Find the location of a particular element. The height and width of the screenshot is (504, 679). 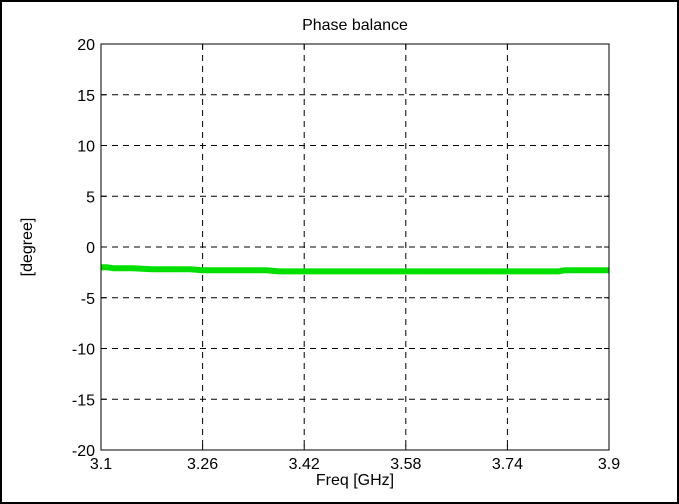

y-tick-label: 20 is located at coordinates (86, 45).